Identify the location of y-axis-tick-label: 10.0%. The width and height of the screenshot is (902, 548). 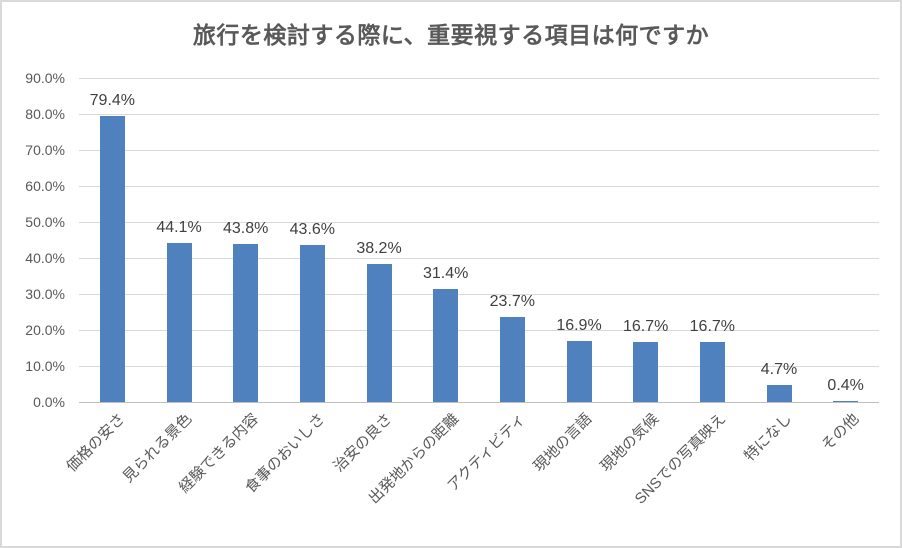
(45, 366).